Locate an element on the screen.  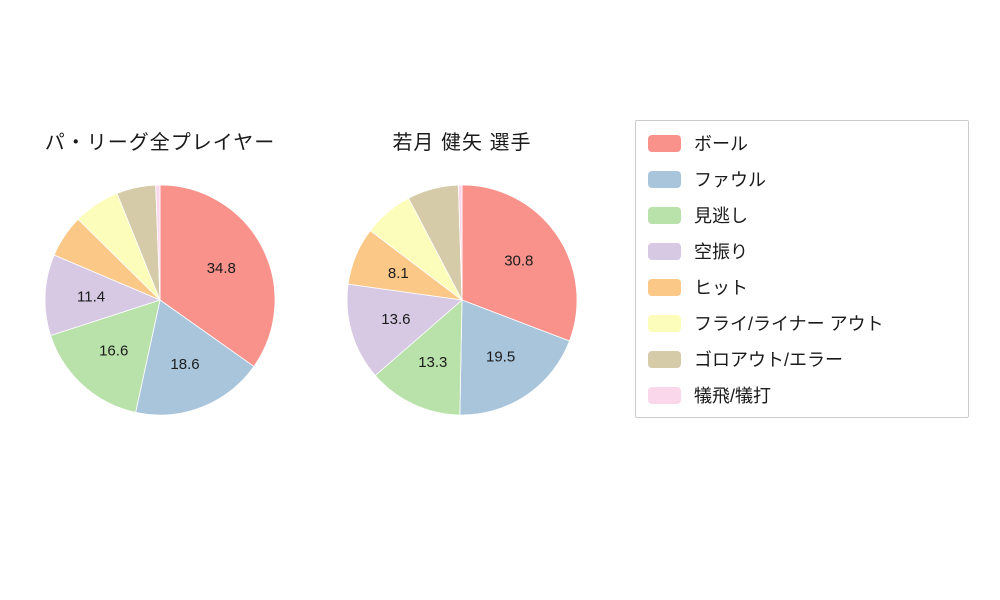
pie-slice-value-label: 19.5 is located at coordinates (500, 357).